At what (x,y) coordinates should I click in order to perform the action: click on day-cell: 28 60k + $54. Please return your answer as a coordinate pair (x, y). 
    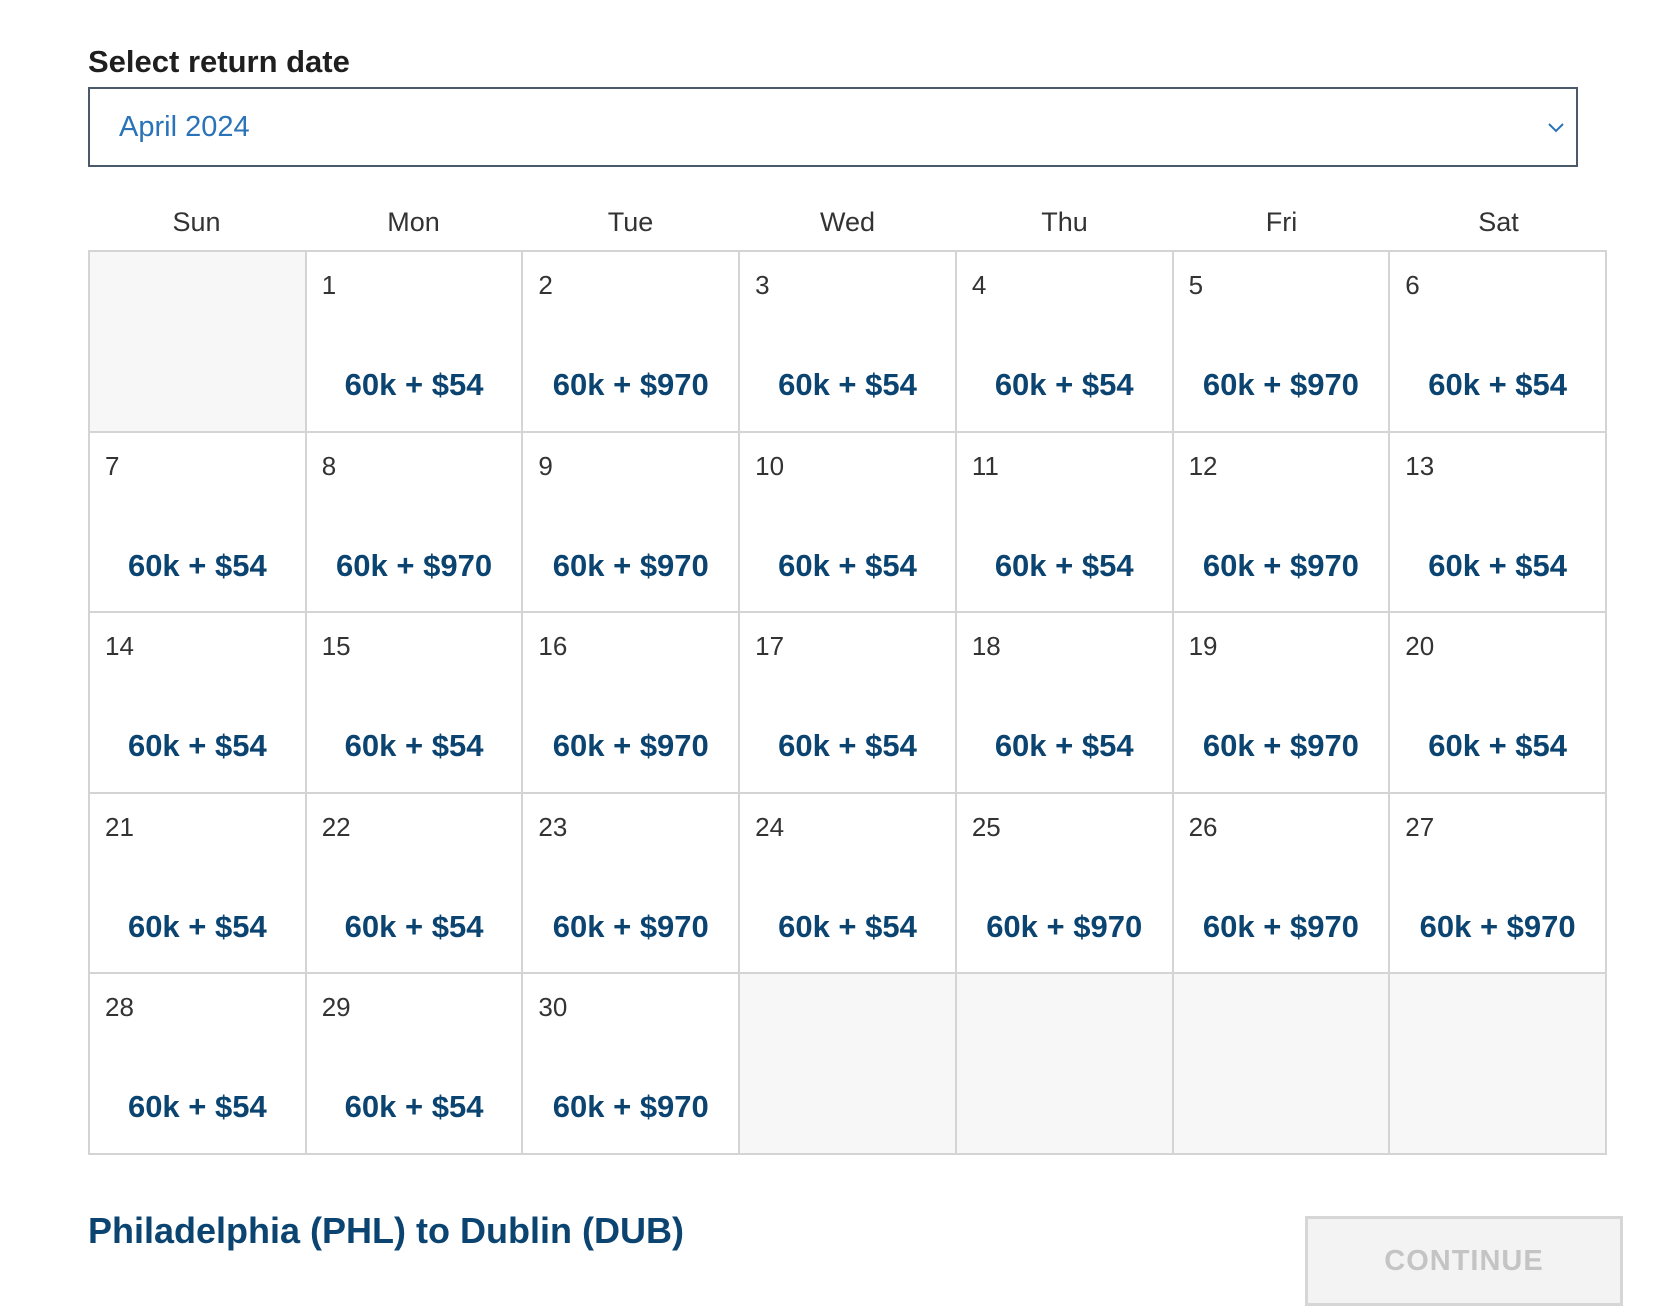
    Looking at the image, I should click on (198, 1064).